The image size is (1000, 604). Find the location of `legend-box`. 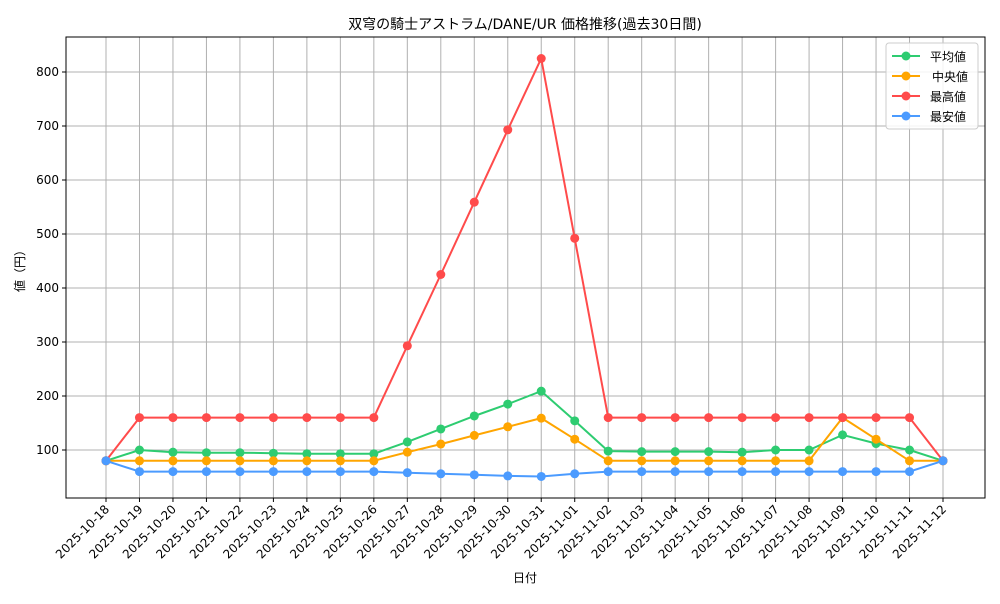

legend-box is located at coordinates (932, 86).